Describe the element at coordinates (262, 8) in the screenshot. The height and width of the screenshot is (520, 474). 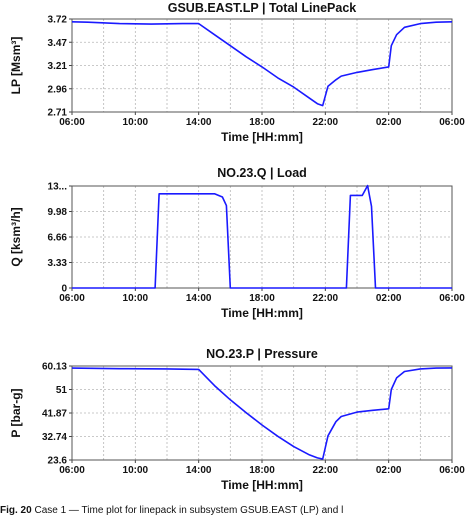
I see `chart-title: GSUB.EAST.LP | Total LinePack` at that location.